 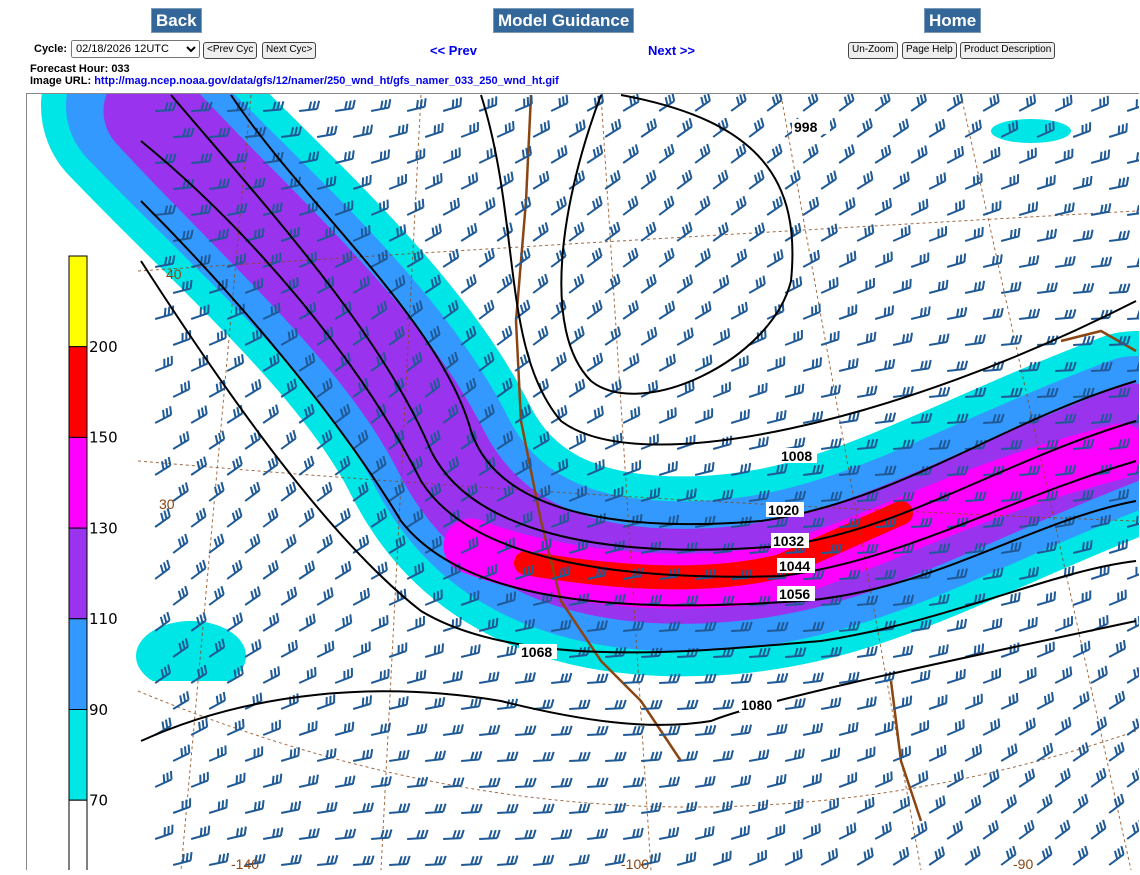 What do you see at coordinates (929, 50) in the screenshot?
I see `page-help-button: Page Help` at bounding box center [929, 50].